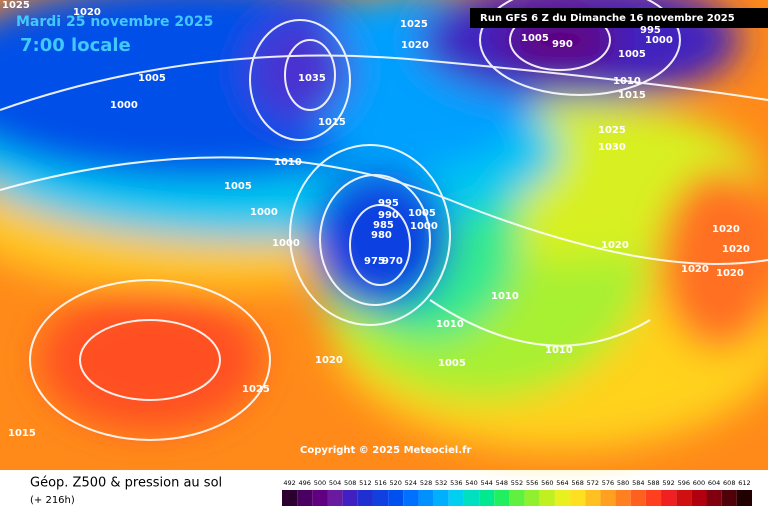 Image resolution: width=768 pixels, height=516 pixels. I want to click on scale-label: 608, so click(729, 483).